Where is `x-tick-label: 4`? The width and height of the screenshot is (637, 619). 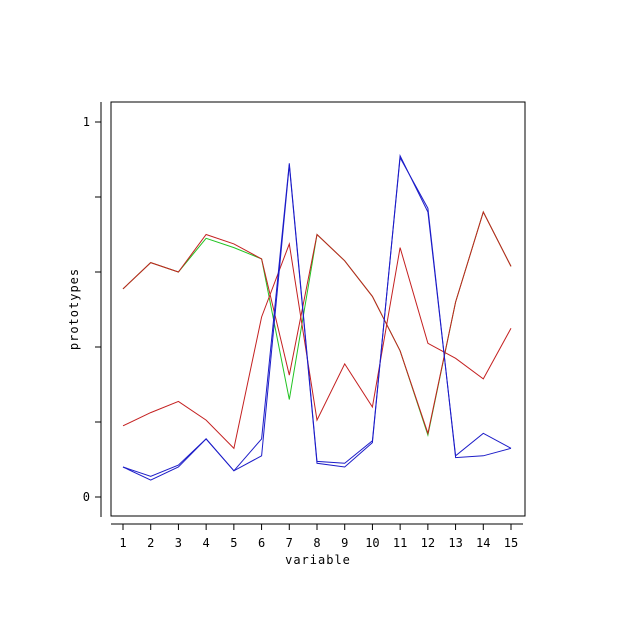
x-tick-label: 4 is located at coordinates (206, 543).